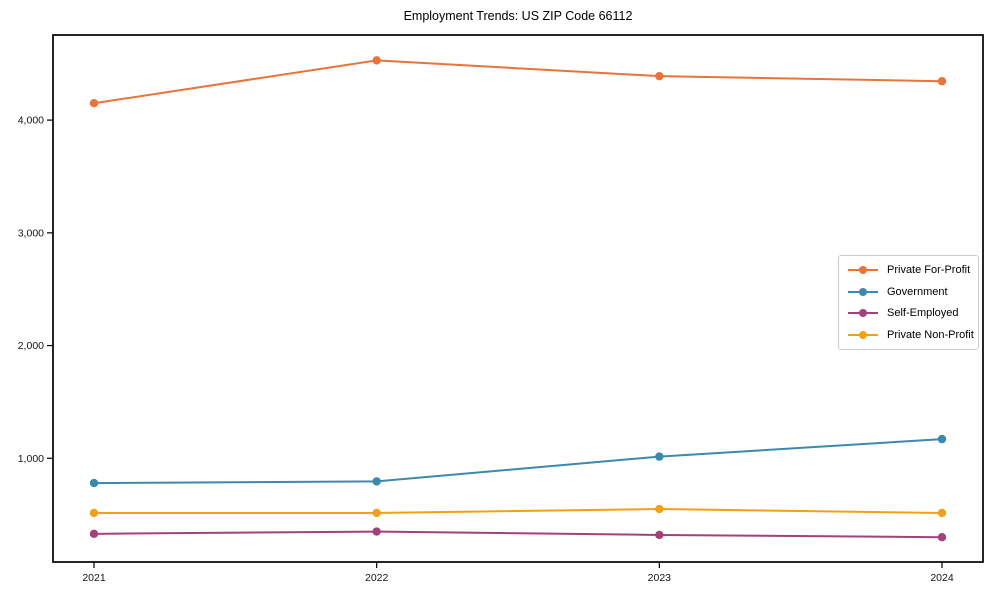 This screenshot has width=1000, height=600. I want to click on y-axis-tick-label: 4,000, so click(31, 121).